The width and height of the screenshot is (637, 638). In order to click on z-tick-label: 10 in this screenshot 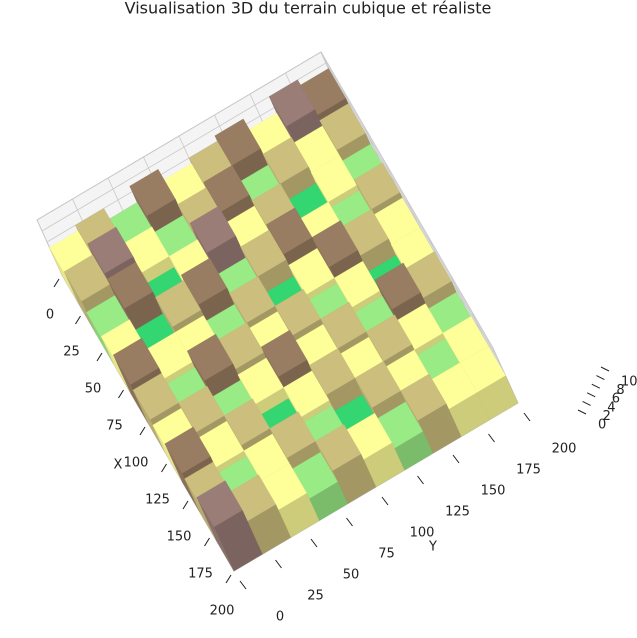, I will do `click(629, 382)`.